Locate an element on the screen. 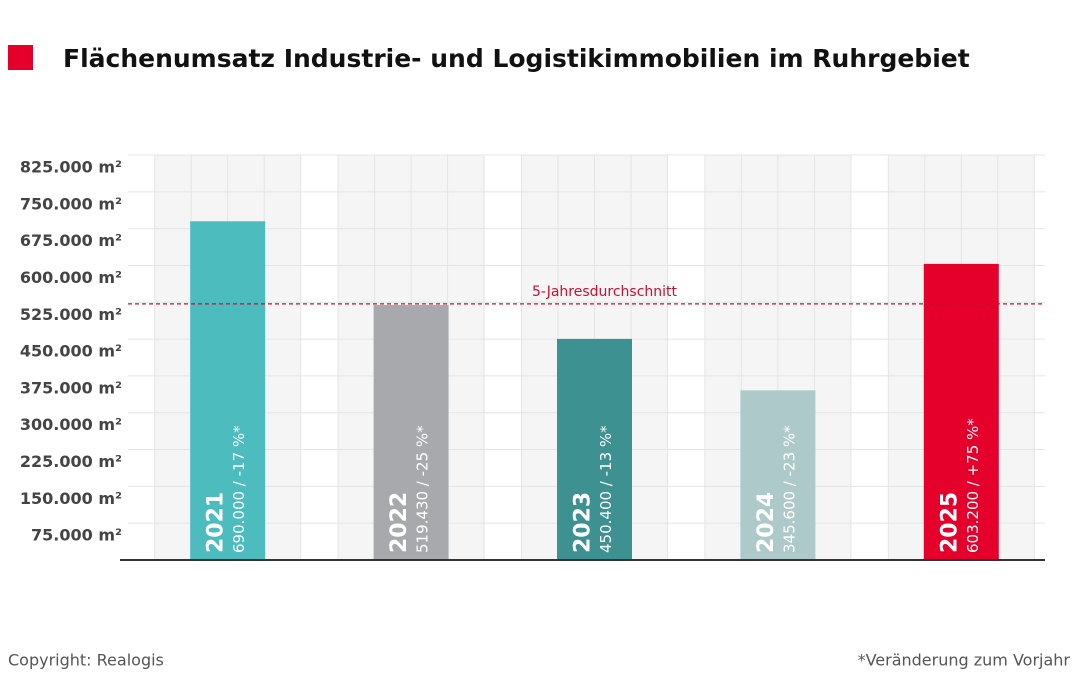 The image size is (1080, 679). bar-value-label: 345.600 / -23 %* is located at coordinates (789, 489).